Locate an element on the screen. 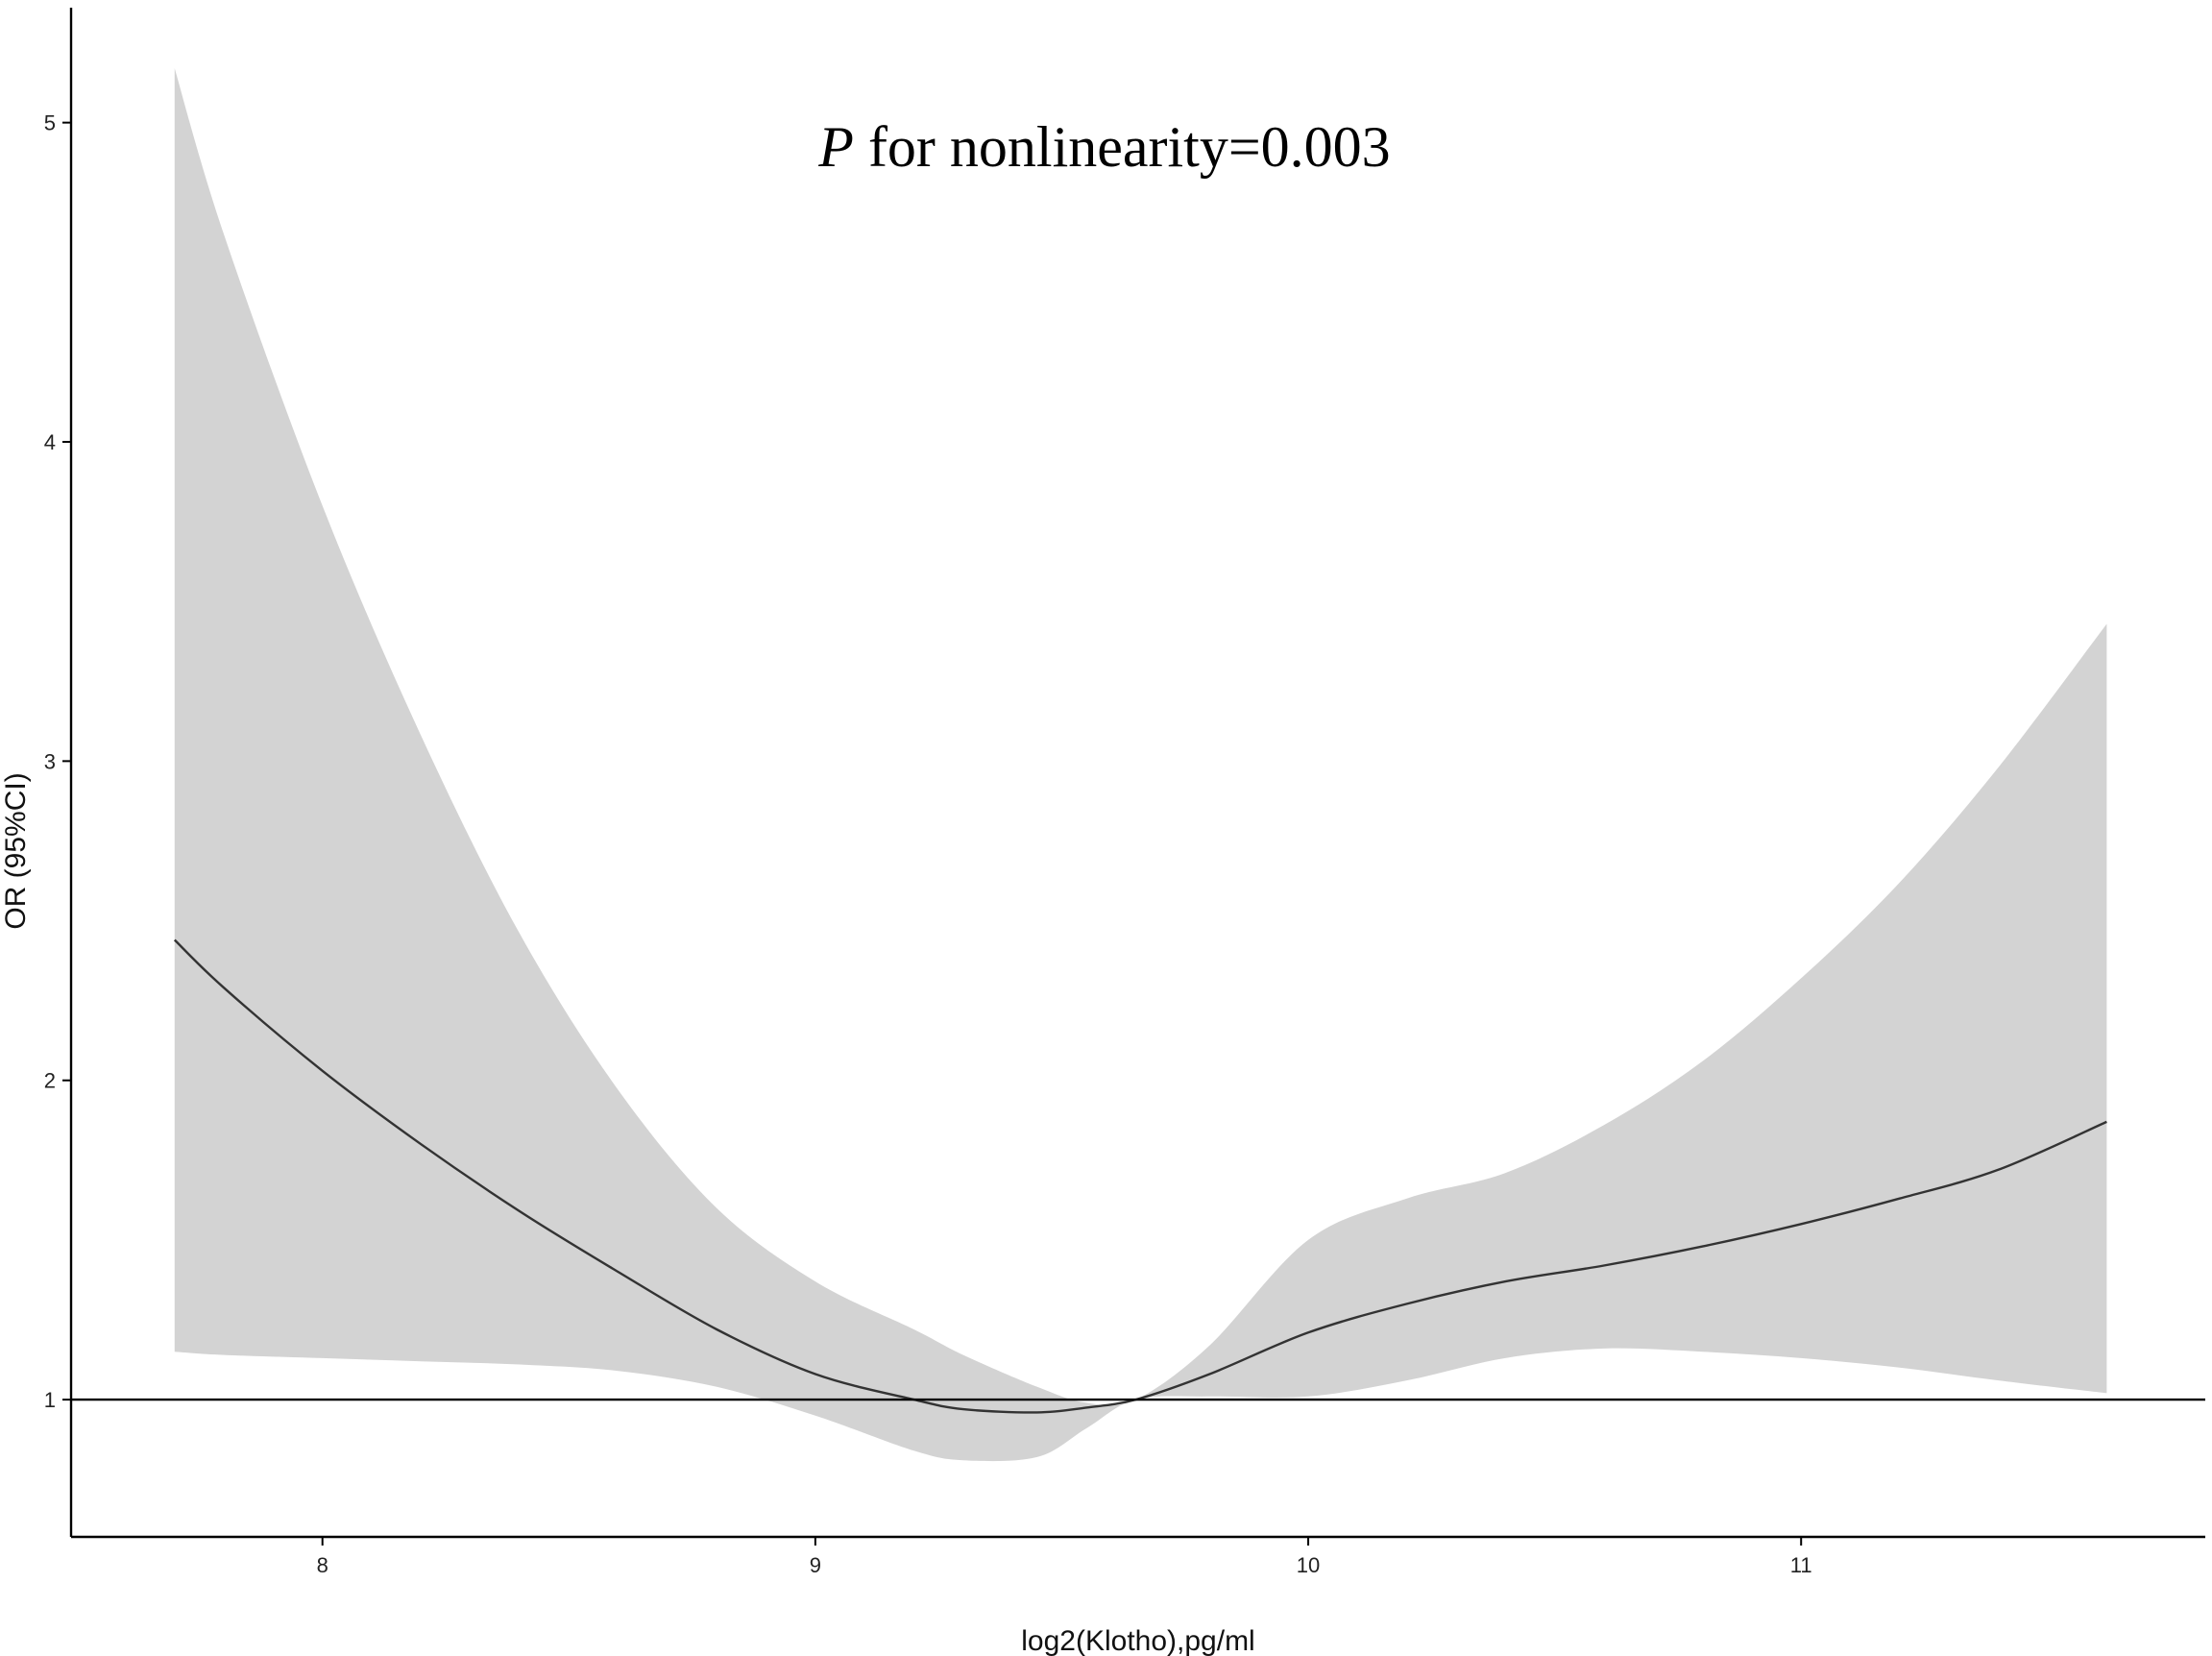 The height and width of the screenshot is (1656, 2212). y-tick-label: 5 is located at coordinates (50, 123).